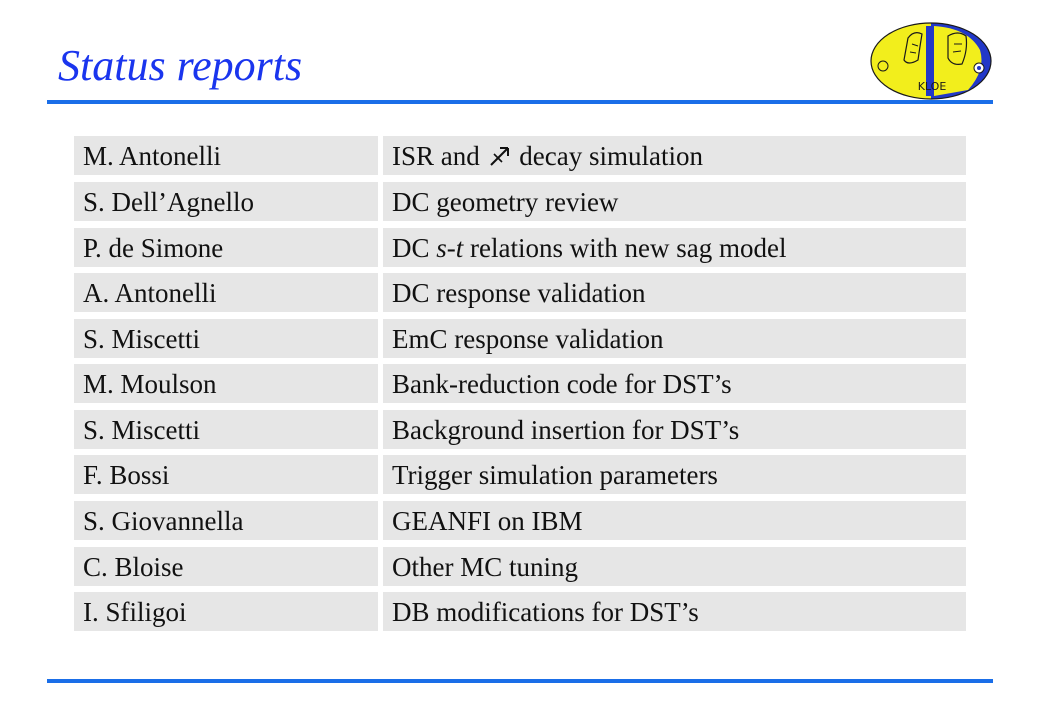 The image size is (1040, 720). Describe the element at coordinates (674, 429) in the screenshot. I see `report-topic: Background insertion for DST’s` at that location.